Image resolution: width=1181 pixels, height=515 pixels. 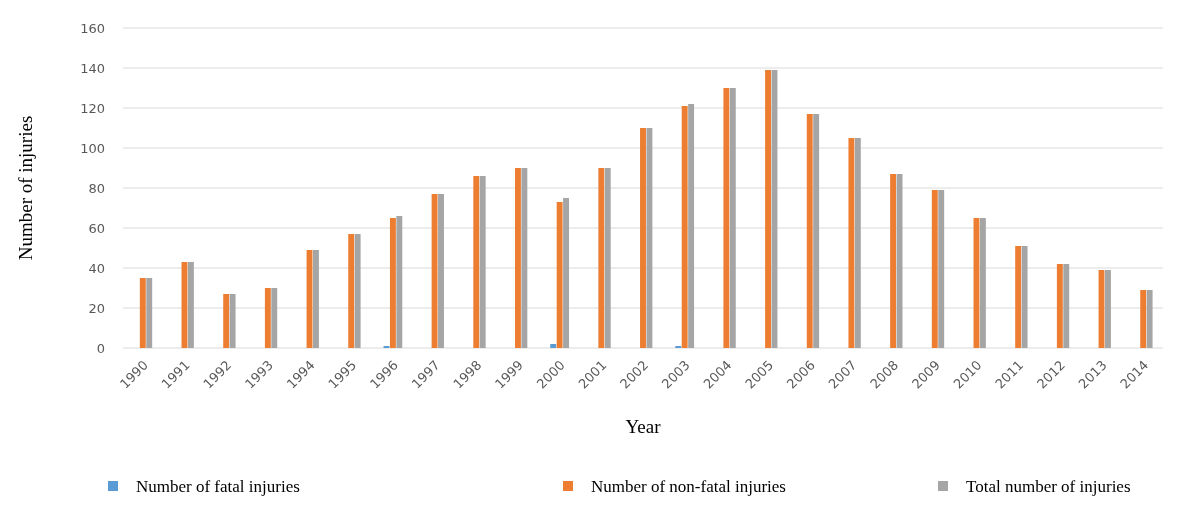 I want to click on y-tick-label: 80, so click(x=96, y=188).